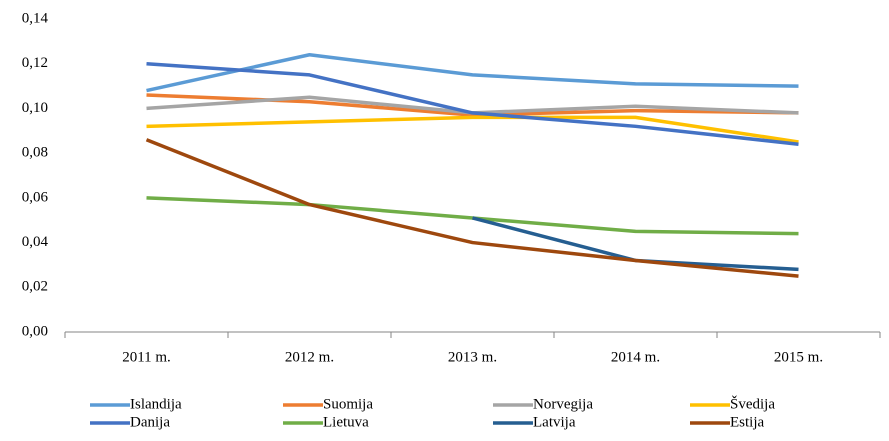 This screenshot has width=889, height=441. What do you see at coordinates (156, 404) in the screenshot?
I see `legend-label: Islandija` at bounding box center [156, 404].